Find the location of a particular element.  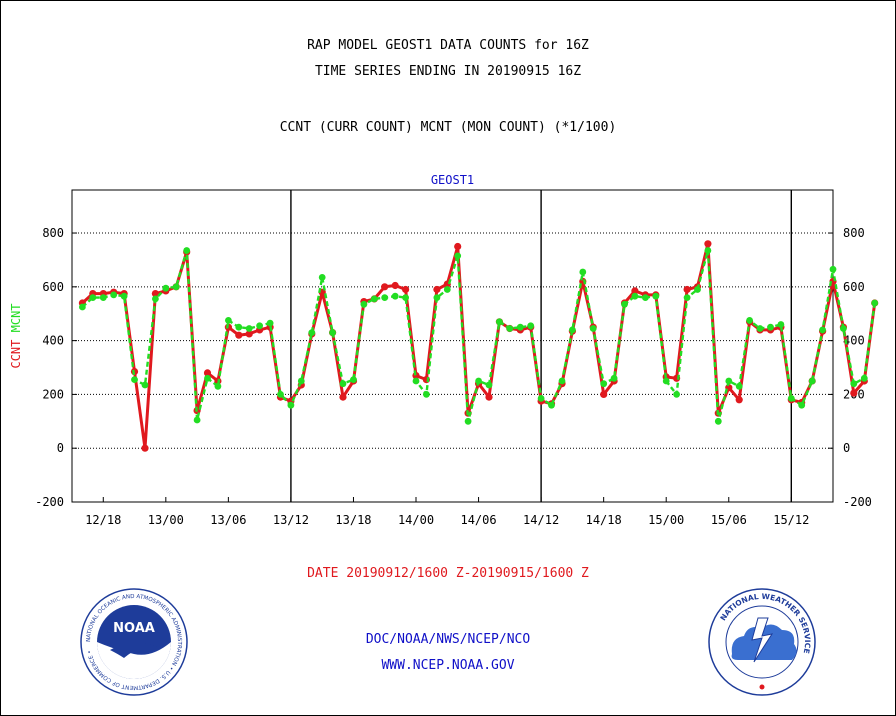

x-tick-label: 12/18 is located at coordinates (103, 520).